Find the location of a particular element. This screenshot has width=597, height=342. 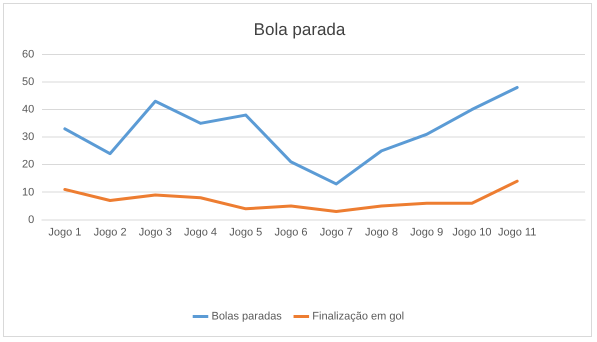

x-tick-label: Jogo 8 is located at coordinates (381, 232).